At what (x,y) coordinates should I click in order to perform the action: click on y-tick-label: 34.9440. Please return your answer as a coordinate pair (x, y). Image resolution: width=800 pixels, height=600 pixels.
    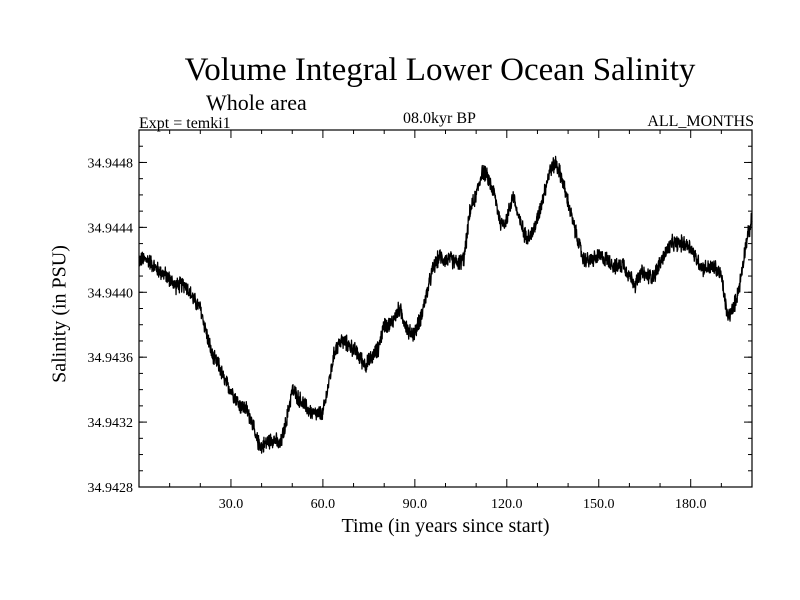
    Looking at the image, I should click on (111, 293).